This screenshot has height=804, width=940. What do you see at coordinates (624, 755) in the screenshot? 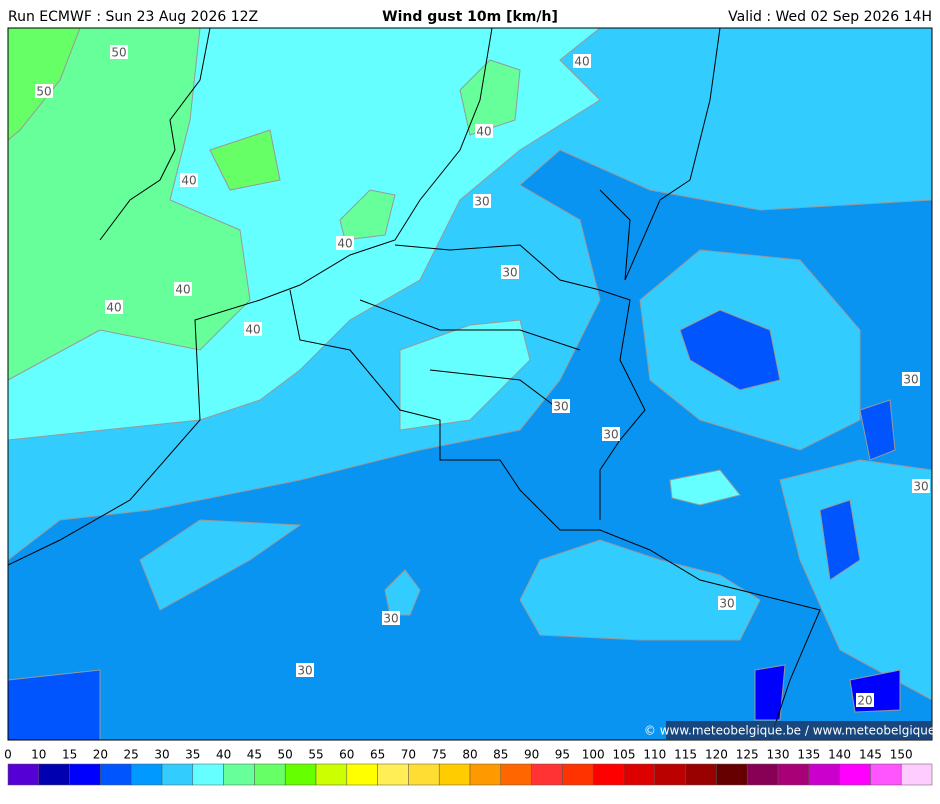
I see `colorbar-label: 105` at bounding box center [624, 755].